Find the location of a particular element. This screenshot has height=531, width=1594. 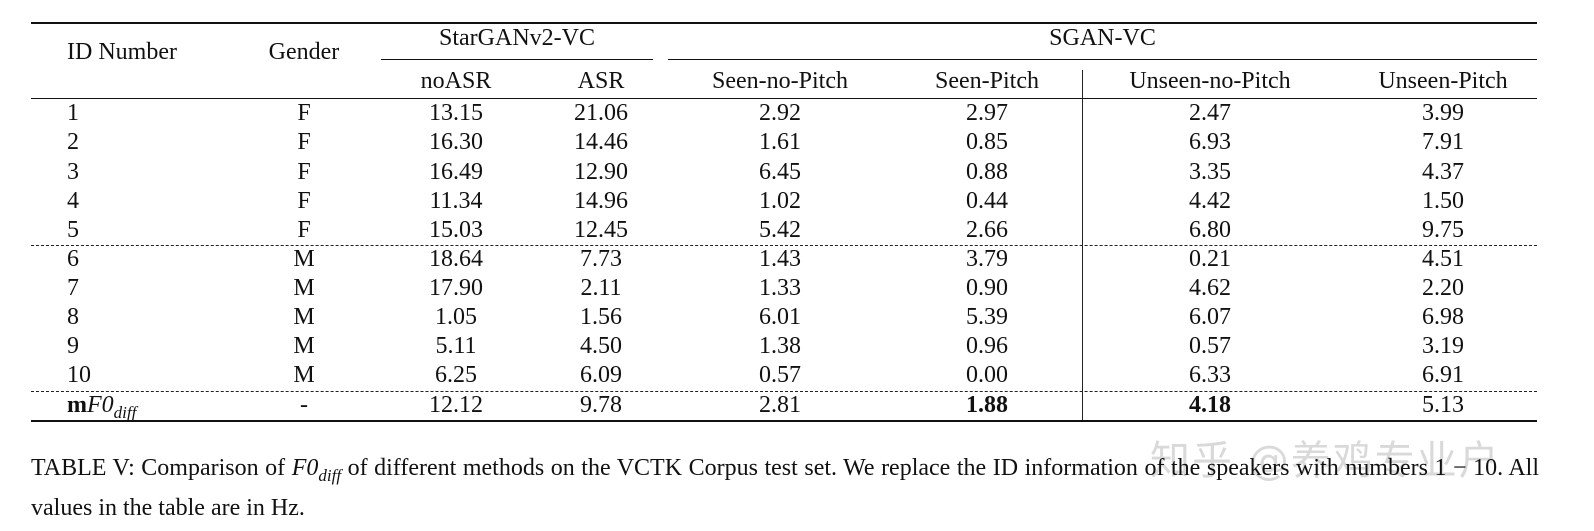

header-bottom-rule is located at coordinates (784, 99).